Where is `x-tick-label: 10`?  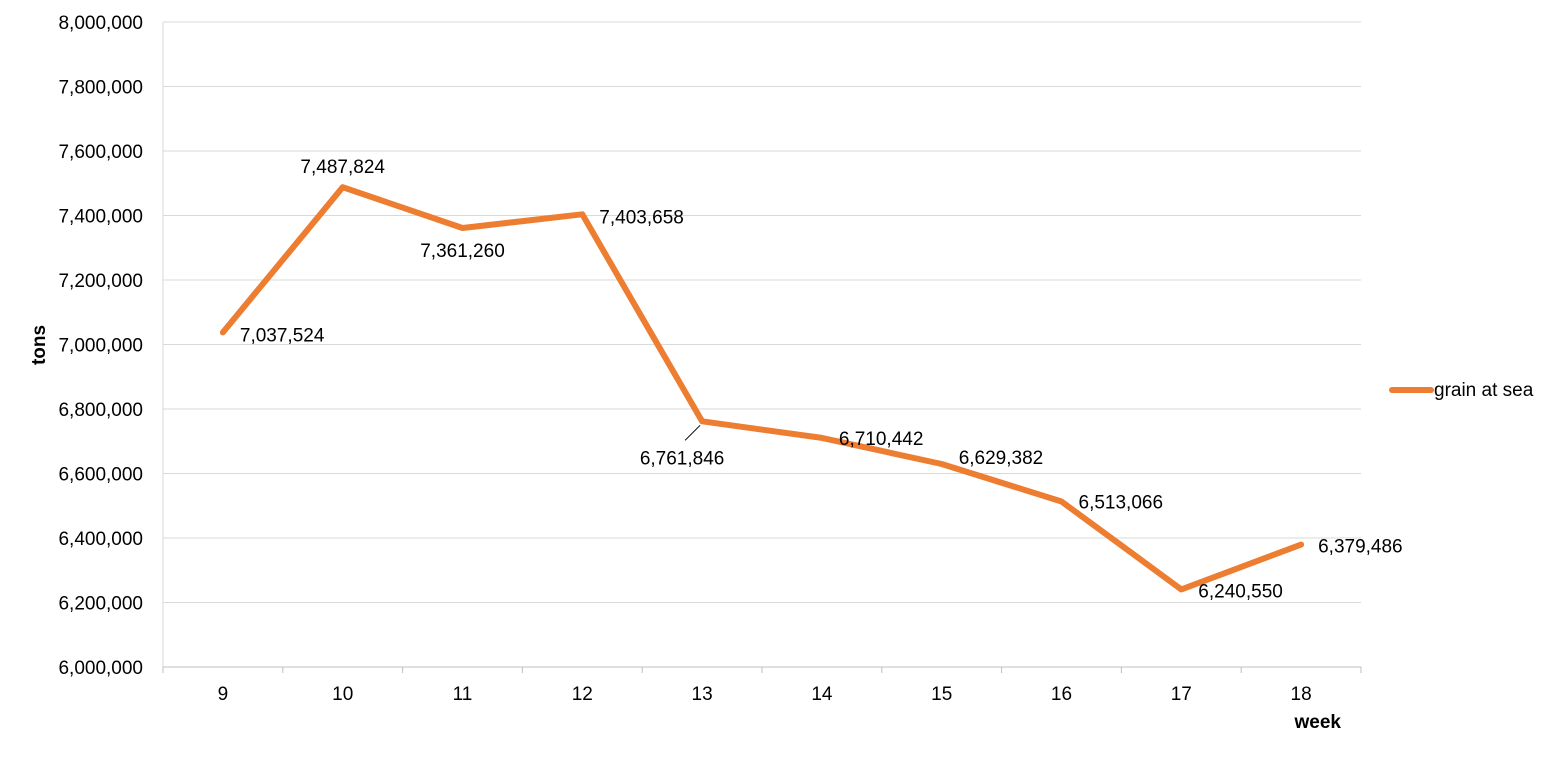
x-tick-label: 10 is located at coordinates (342, 694).